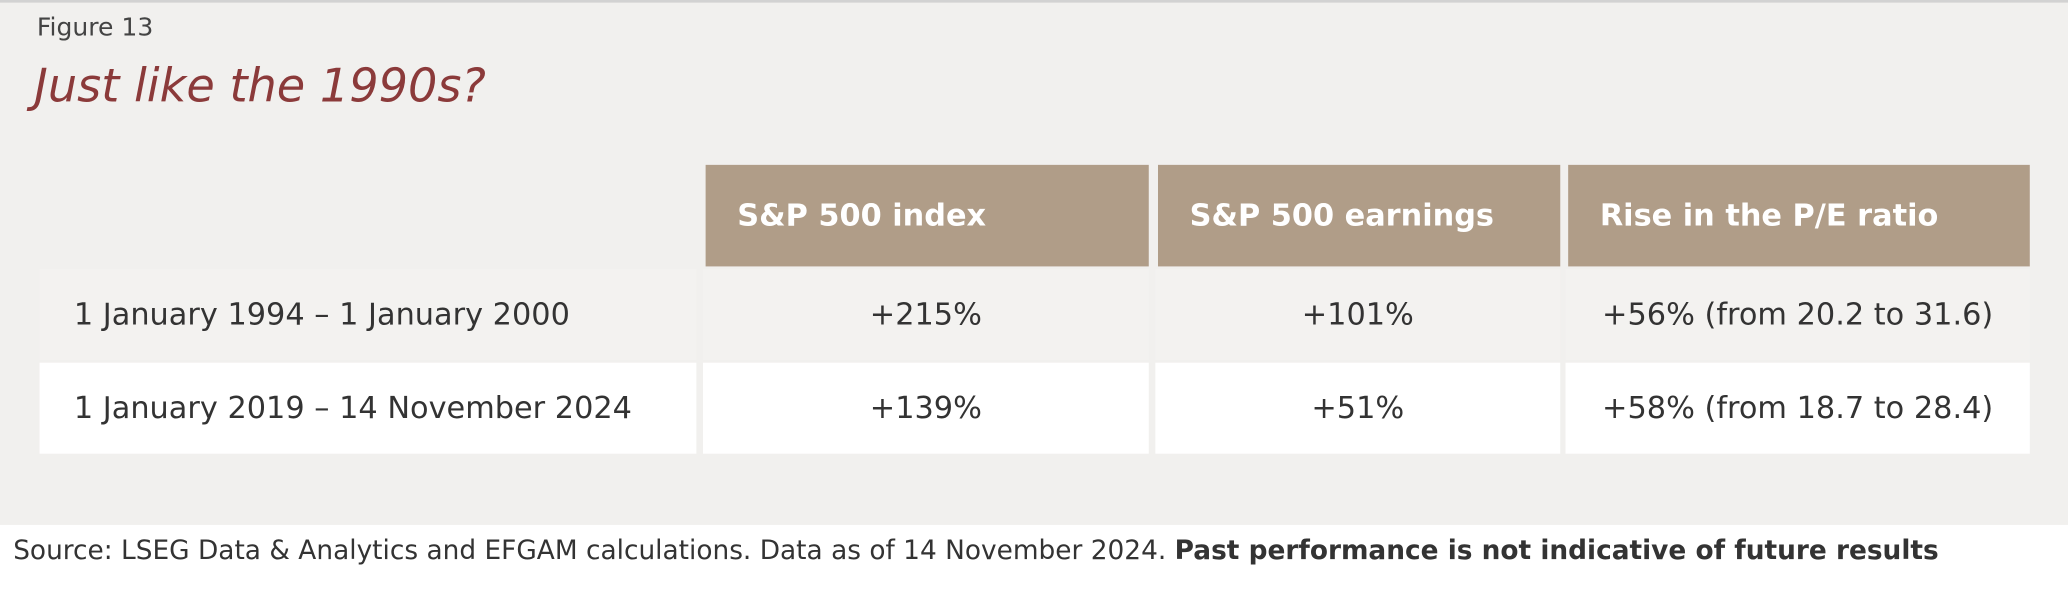 This screenshot has height=591, width=2068. Describe the element at coordinates (1797, 315) in the screenshot. I see `table-cell: +56% (from 20.2 to 31.6)` at that location.